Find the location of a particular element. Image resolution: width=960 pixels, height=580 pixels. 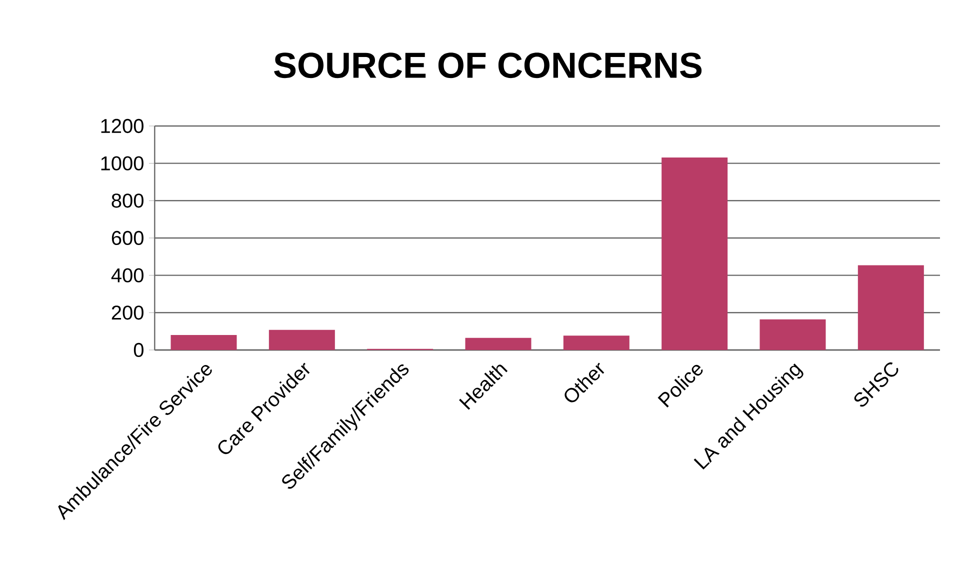

y-tick-label: 1200 is located at coordinates (122, 126).